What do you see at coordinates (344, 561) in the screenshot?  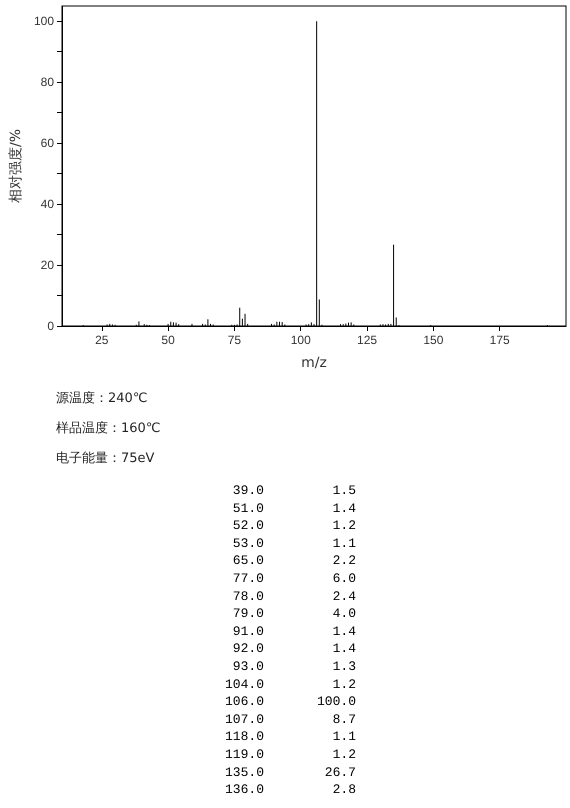 I see `text: 2.2` at bounding box center [344, 561].